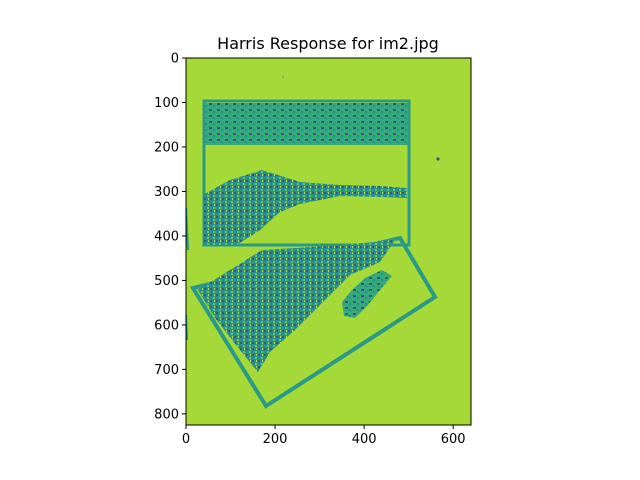  What do you see at coordinates (296, 306) in the screenshot?
I see `response-lower-fill` at bounding box center [296, 306].